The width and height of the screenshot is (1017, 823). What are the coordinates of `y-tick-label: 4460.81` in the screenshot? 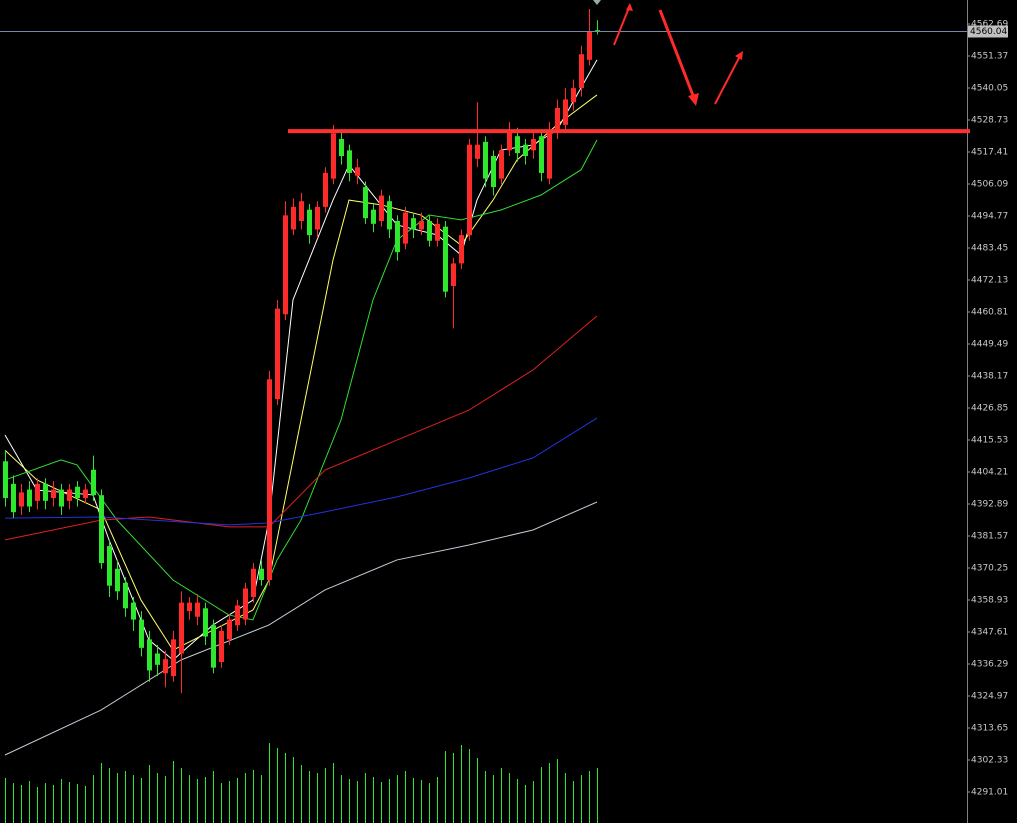 It's located at (989, 312).